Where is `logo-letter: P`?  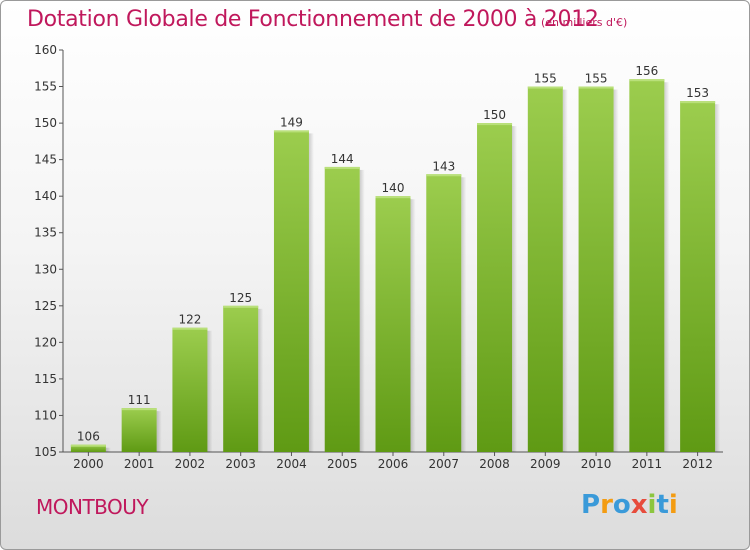
logo-letter: P is located at coordinates (591, 505).